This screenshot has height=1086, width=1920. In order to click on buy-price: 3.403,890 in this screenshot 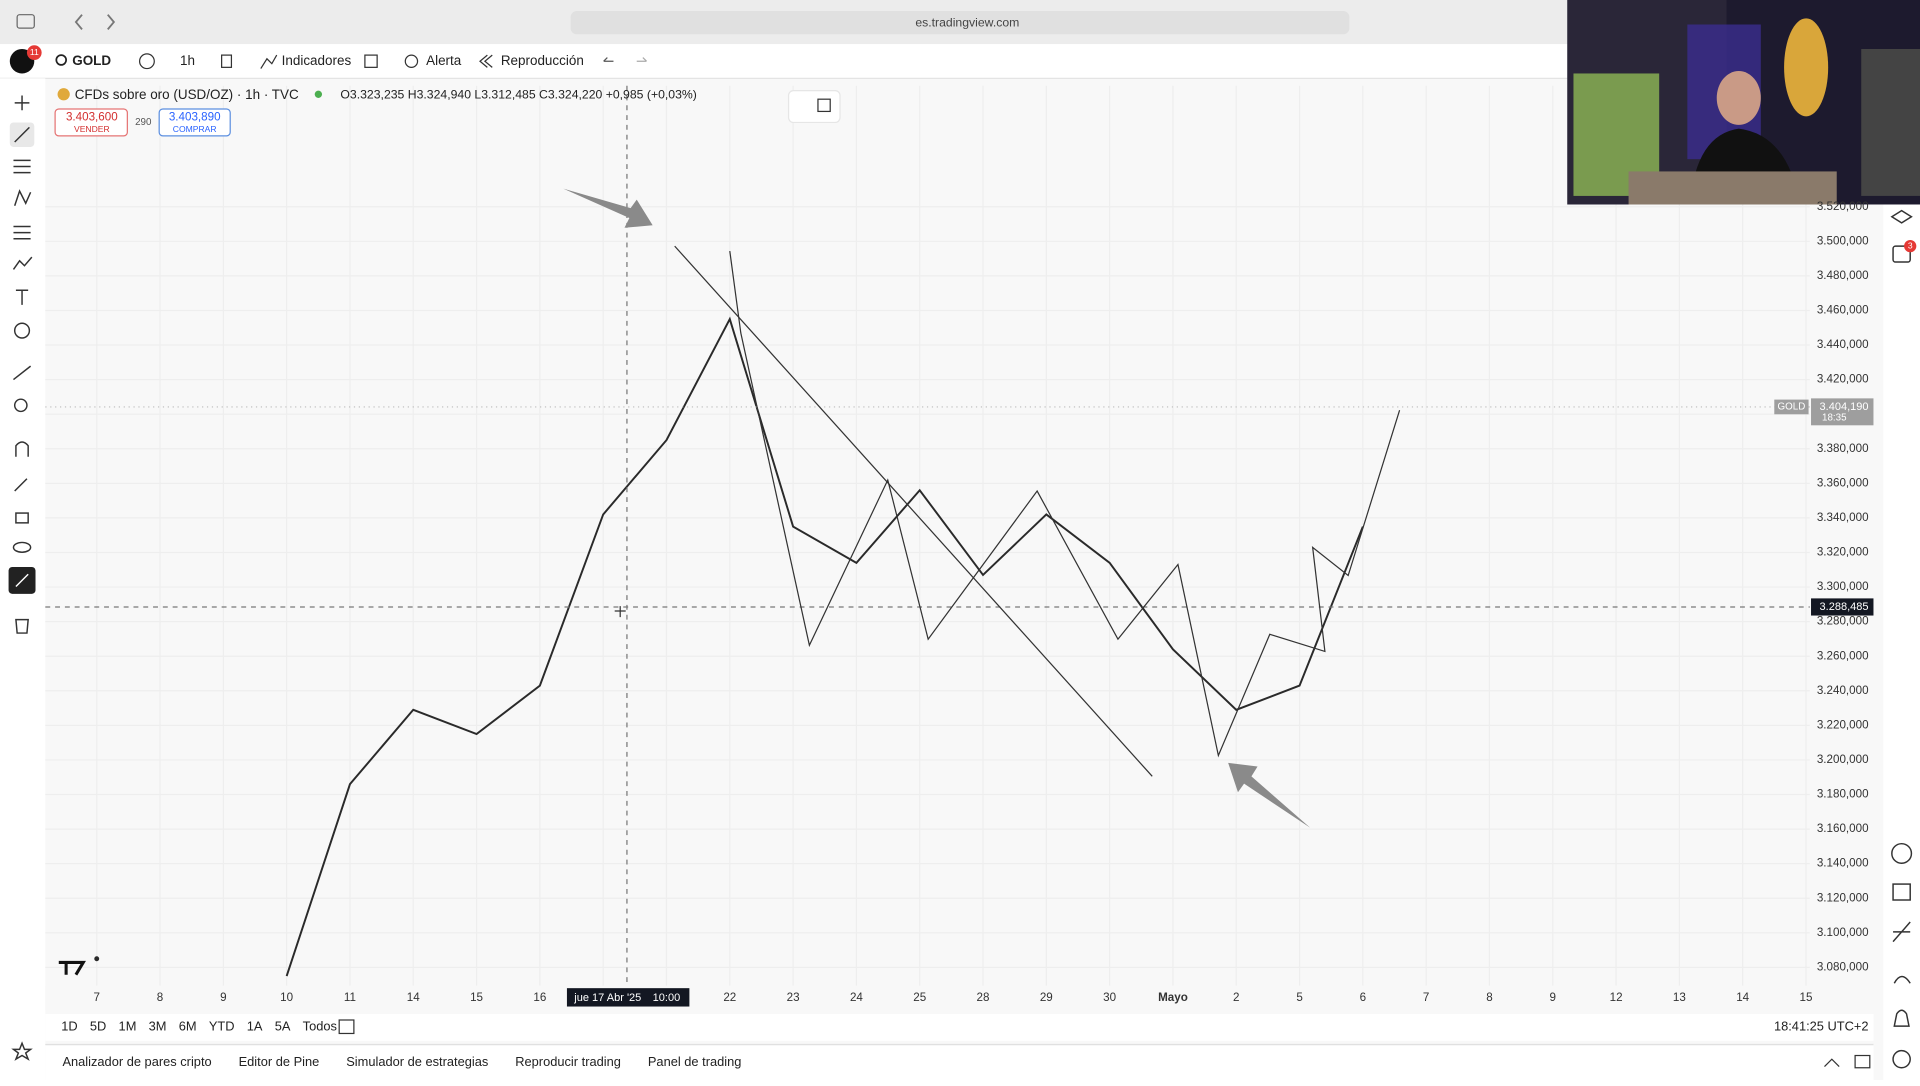, I will do `click(195, 117)`.